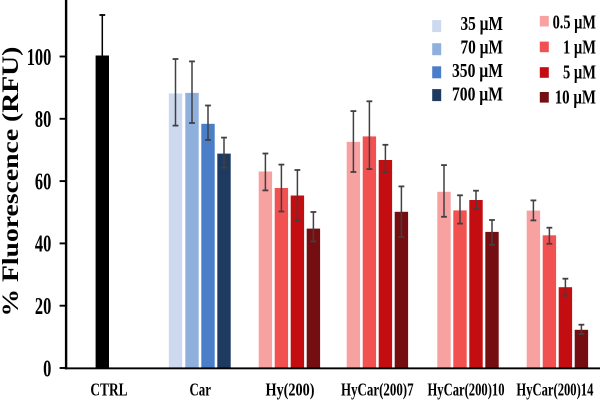  What do you see at coordinates (377, 389) in the screenshot?
I see `svg-text: HyCar(200)7` at bounding box center [377, 389].